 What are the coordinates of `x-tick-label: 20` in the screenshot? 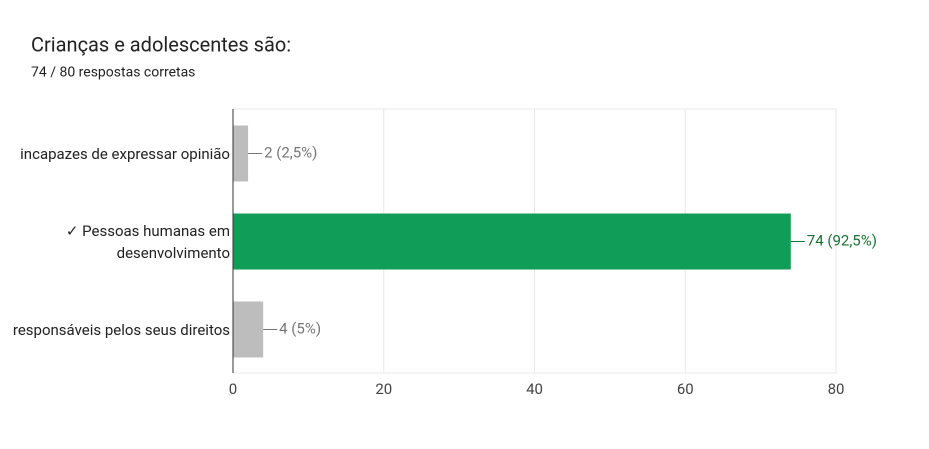 It's located at (383, 389).